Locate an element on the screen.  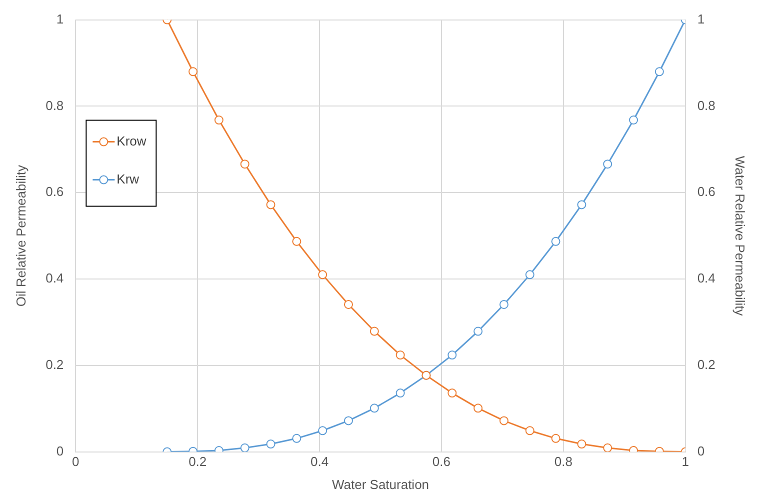
x-tick-label: 0.8 is located at coordinates (563, 462).